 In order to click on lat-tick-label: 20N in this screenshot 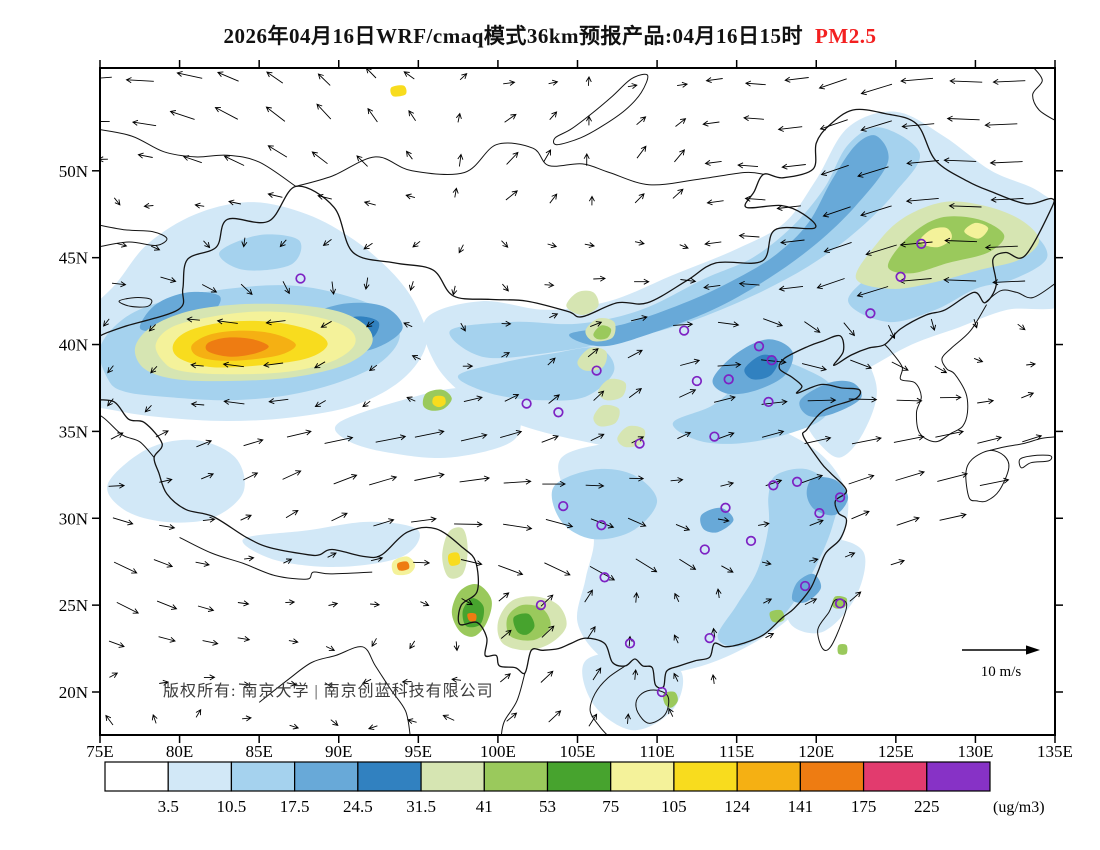, I will do `click(73, 692)`.